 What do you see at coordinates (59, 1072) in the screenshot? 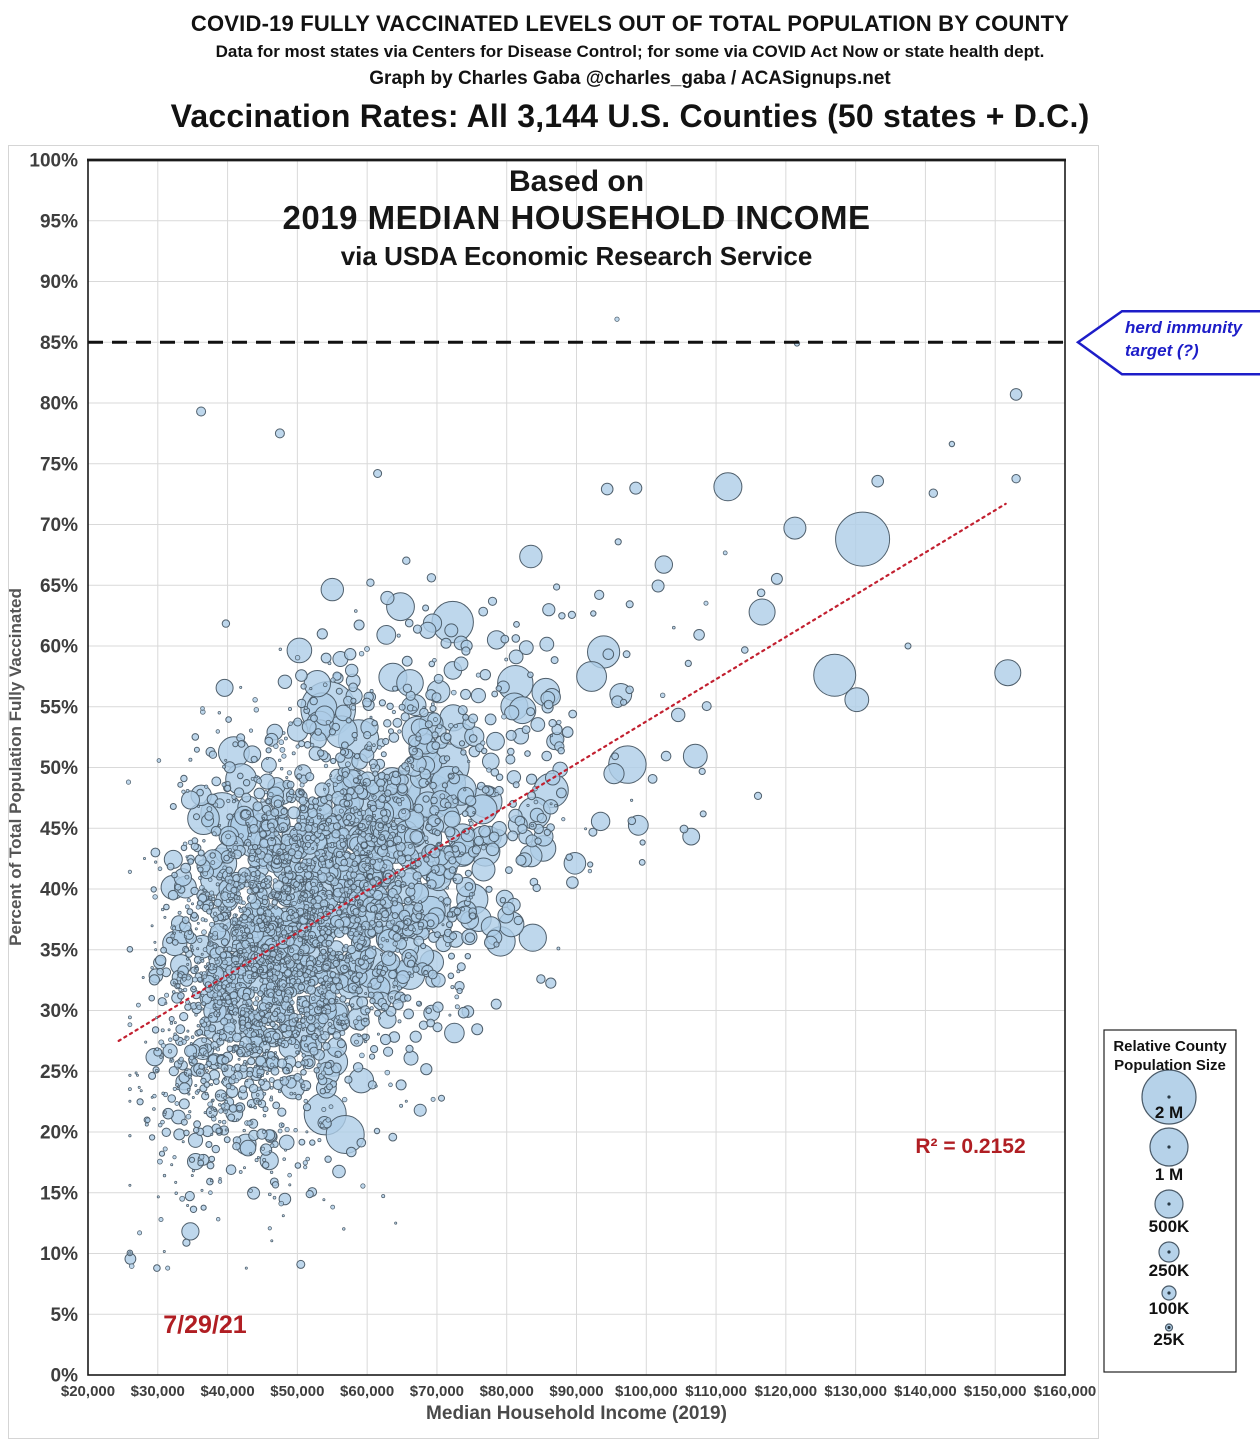
I see `y-tick-label: 25%` at bounding box center [59, 1072].